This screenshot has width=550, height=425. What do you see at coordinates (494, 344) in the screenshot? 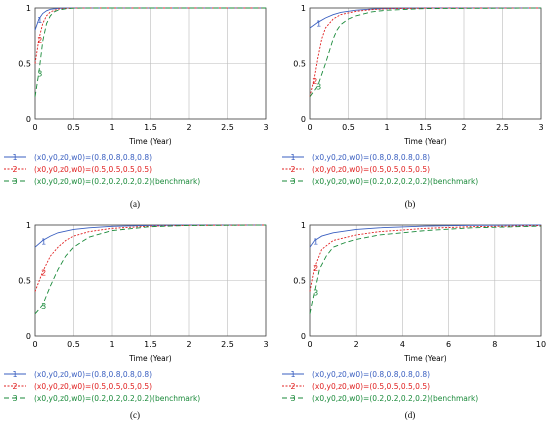
I see `x-tick-label: 8` at bounding box center [494, 344].